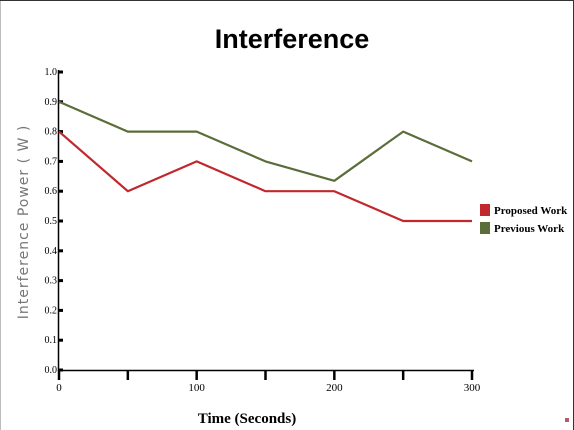  I want to click on y-tick-label: 0.1, so click(51, 340).